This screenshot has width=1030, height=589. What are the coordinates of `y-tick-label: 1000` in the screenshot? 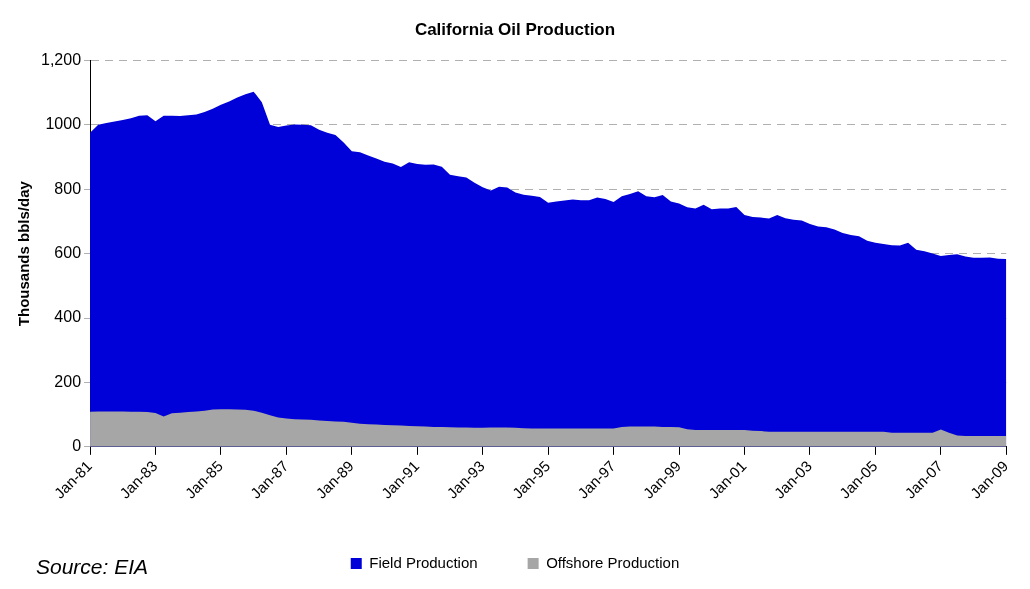 It's located at (63, 124).